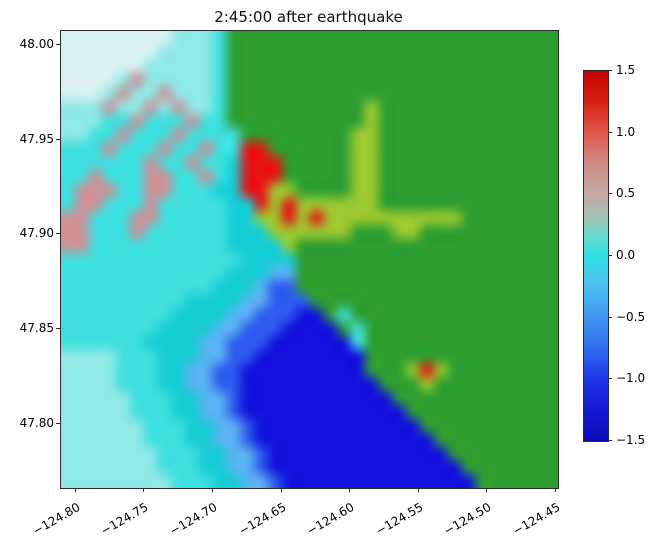  What do you see at coordinates (193, 519) in the screenshot?
I see `x-tick-label: −124.70` at bounding box center [193, 519].